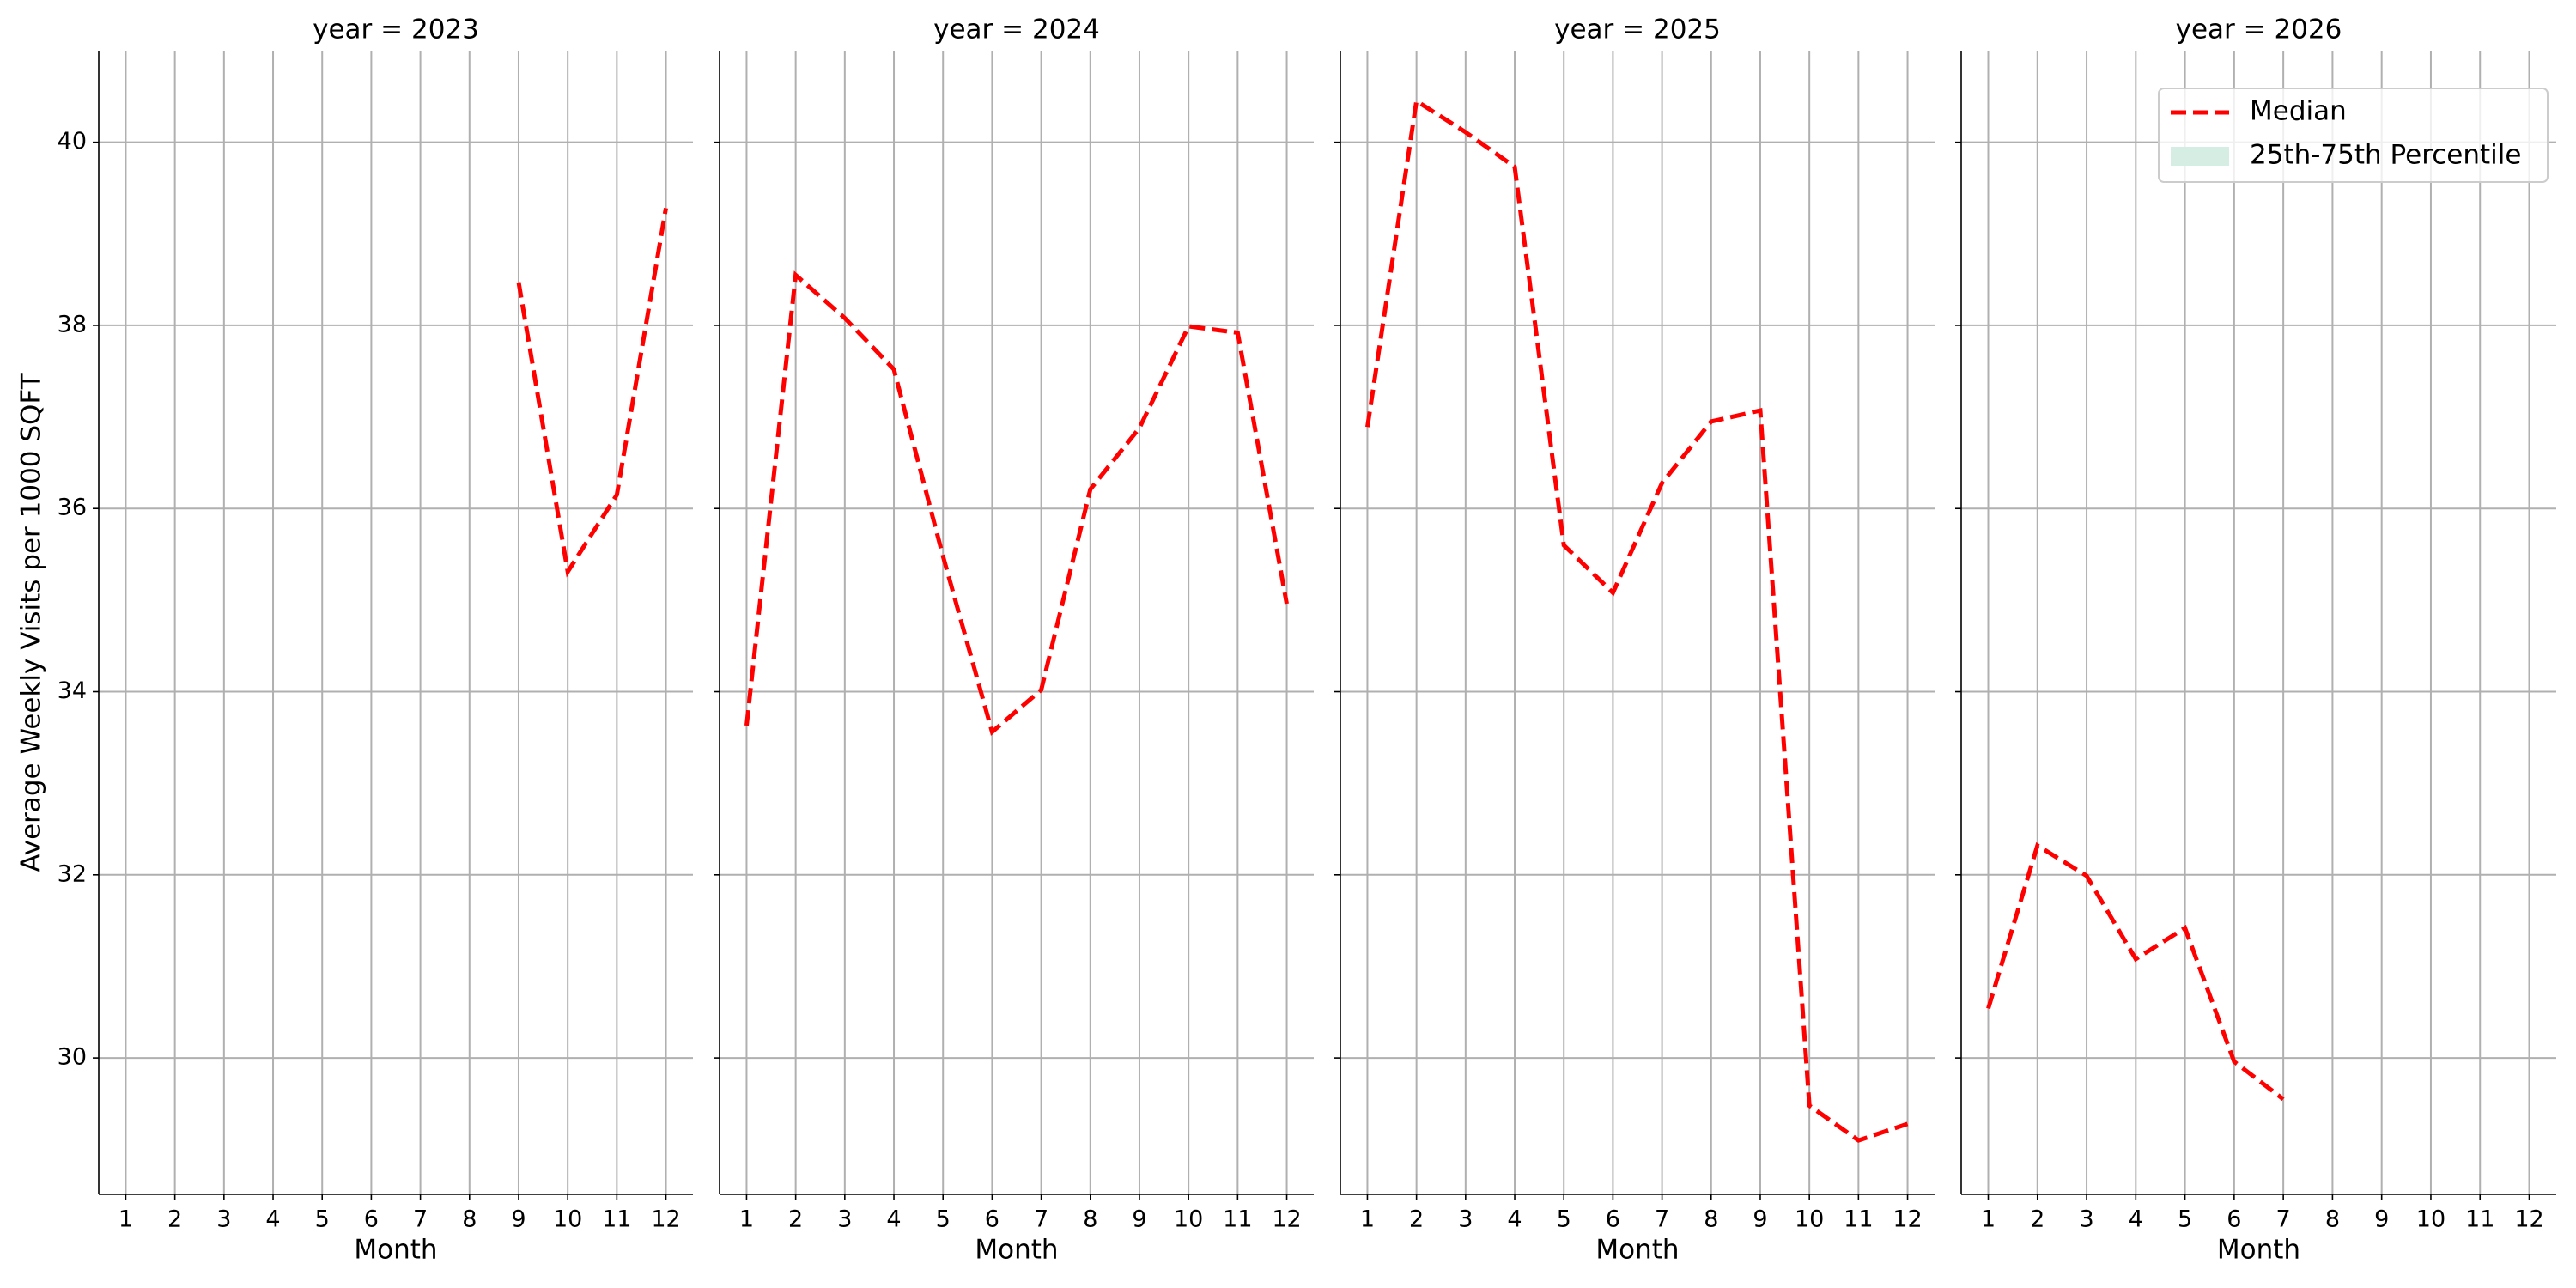 This screenshot has height=1288, width=2576. I want to click on y-tick-label: 38, so click(72, 324).